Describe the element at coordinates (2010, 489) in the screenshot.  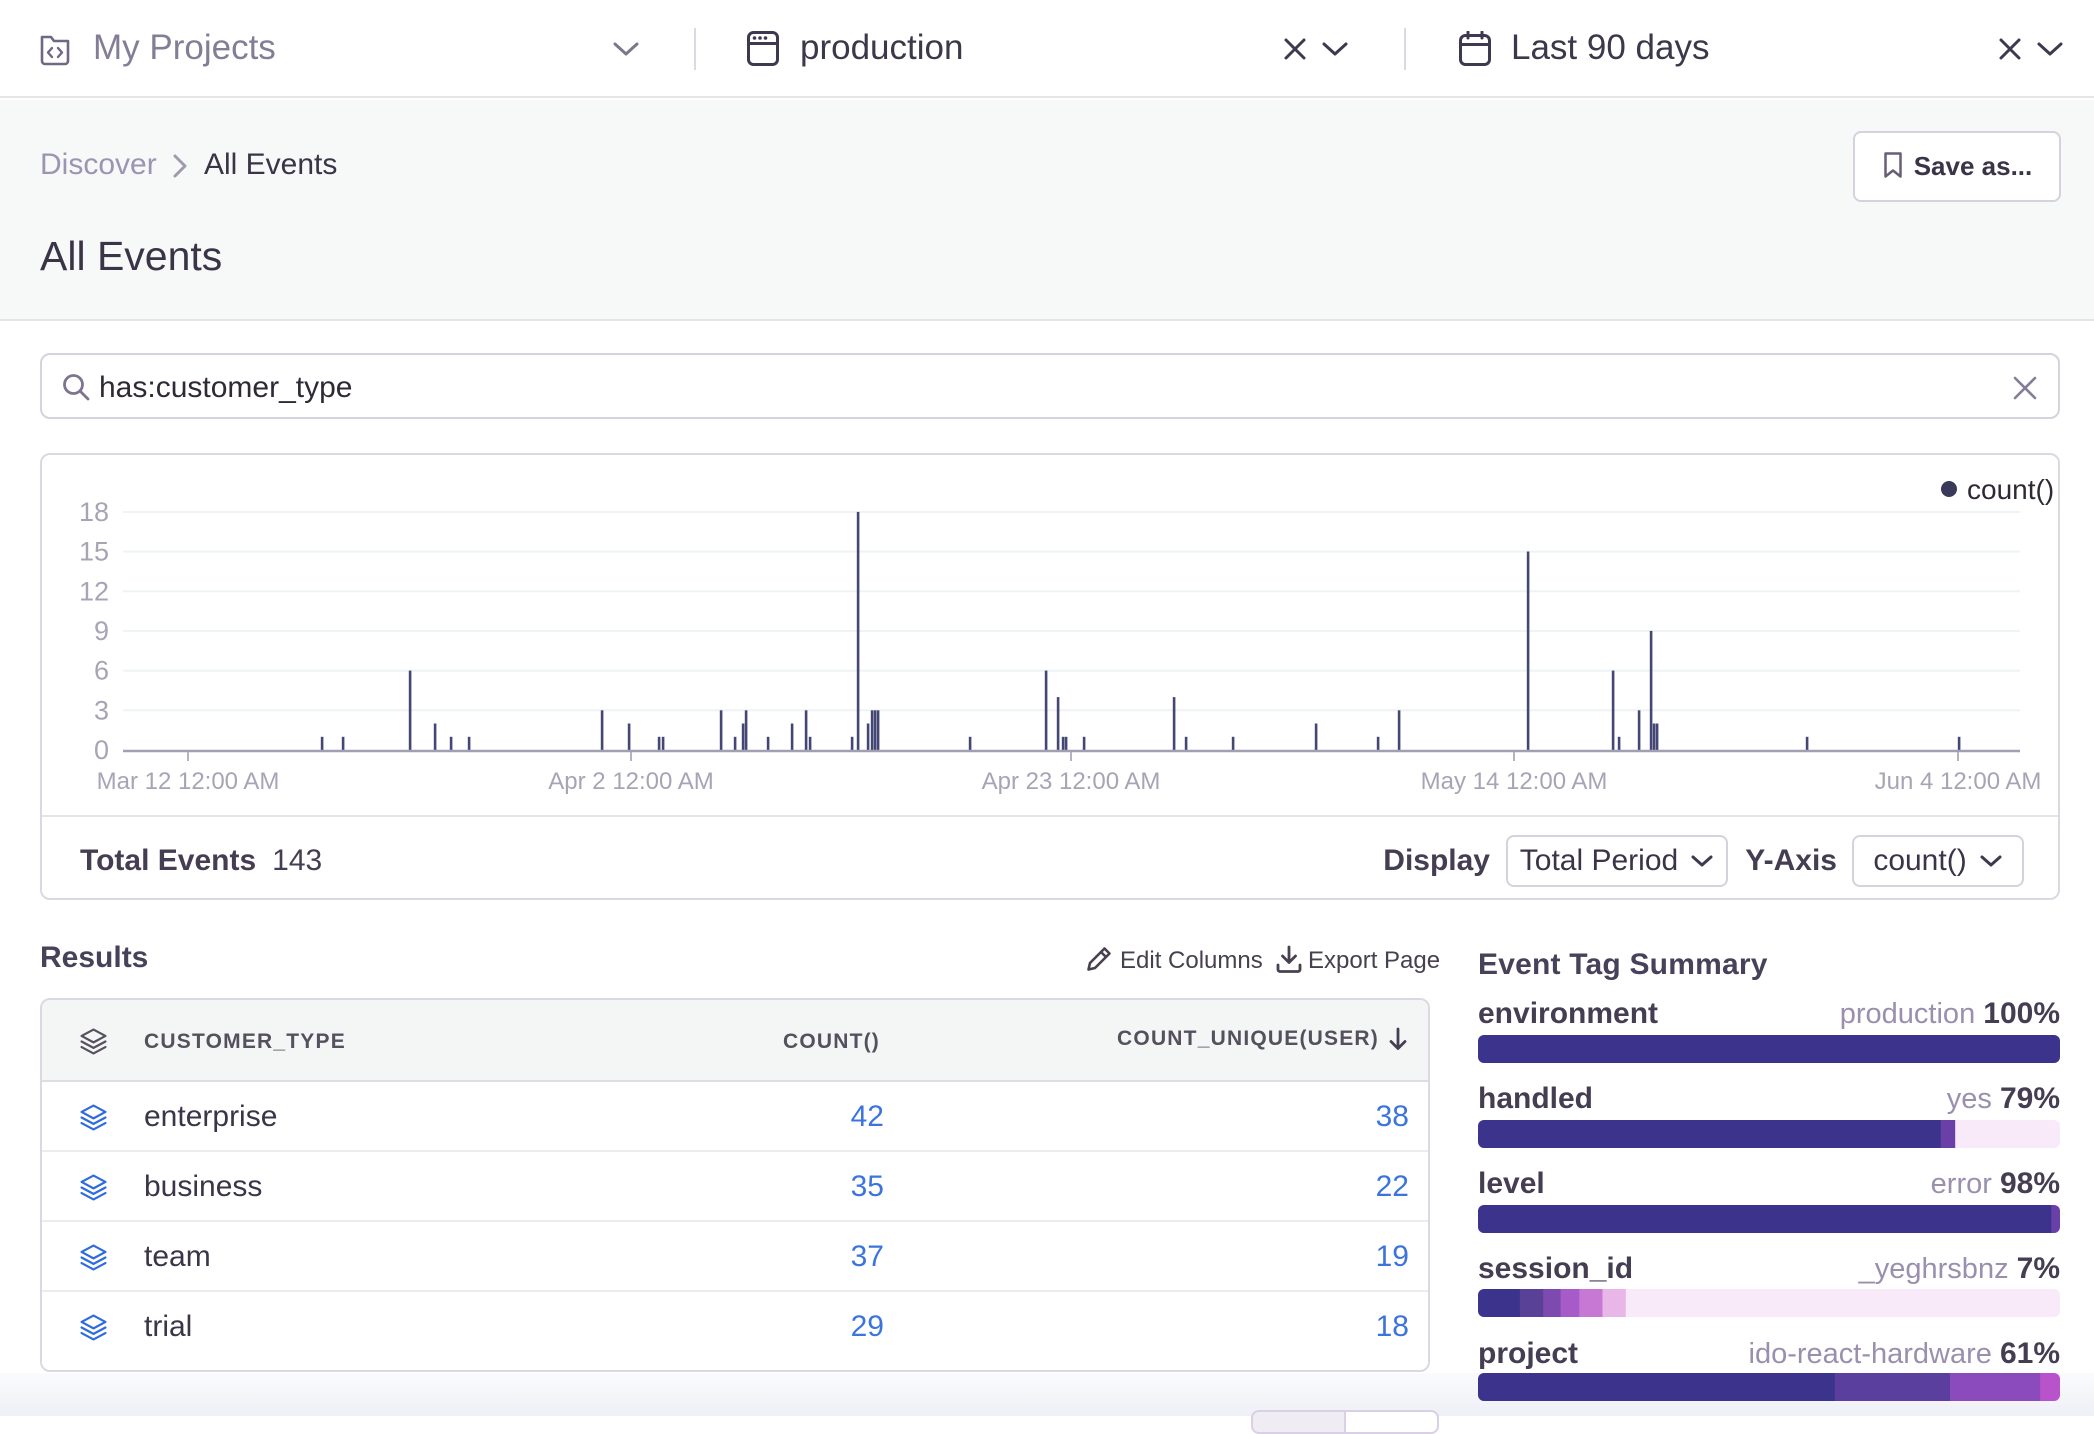
I see `svg-text: count()` at that location.